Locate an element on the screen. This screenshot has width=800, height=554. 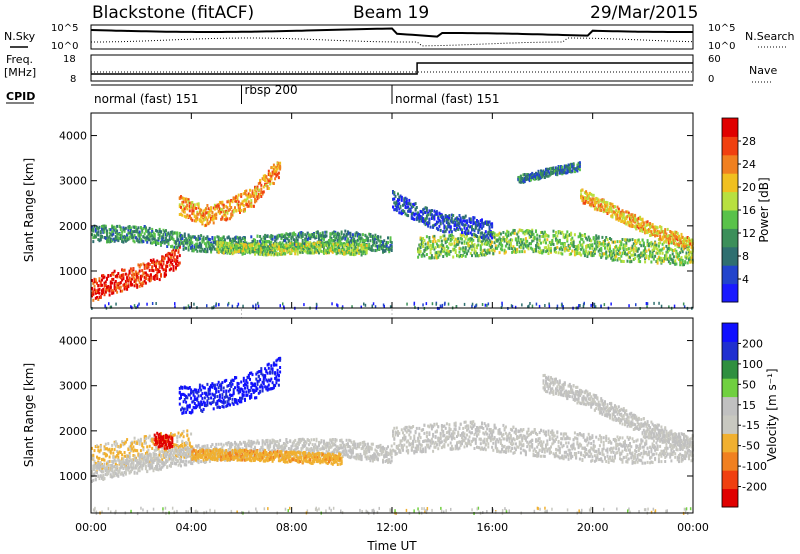
colorbar-tick-label: 20 is located at coordinates (749, 187).